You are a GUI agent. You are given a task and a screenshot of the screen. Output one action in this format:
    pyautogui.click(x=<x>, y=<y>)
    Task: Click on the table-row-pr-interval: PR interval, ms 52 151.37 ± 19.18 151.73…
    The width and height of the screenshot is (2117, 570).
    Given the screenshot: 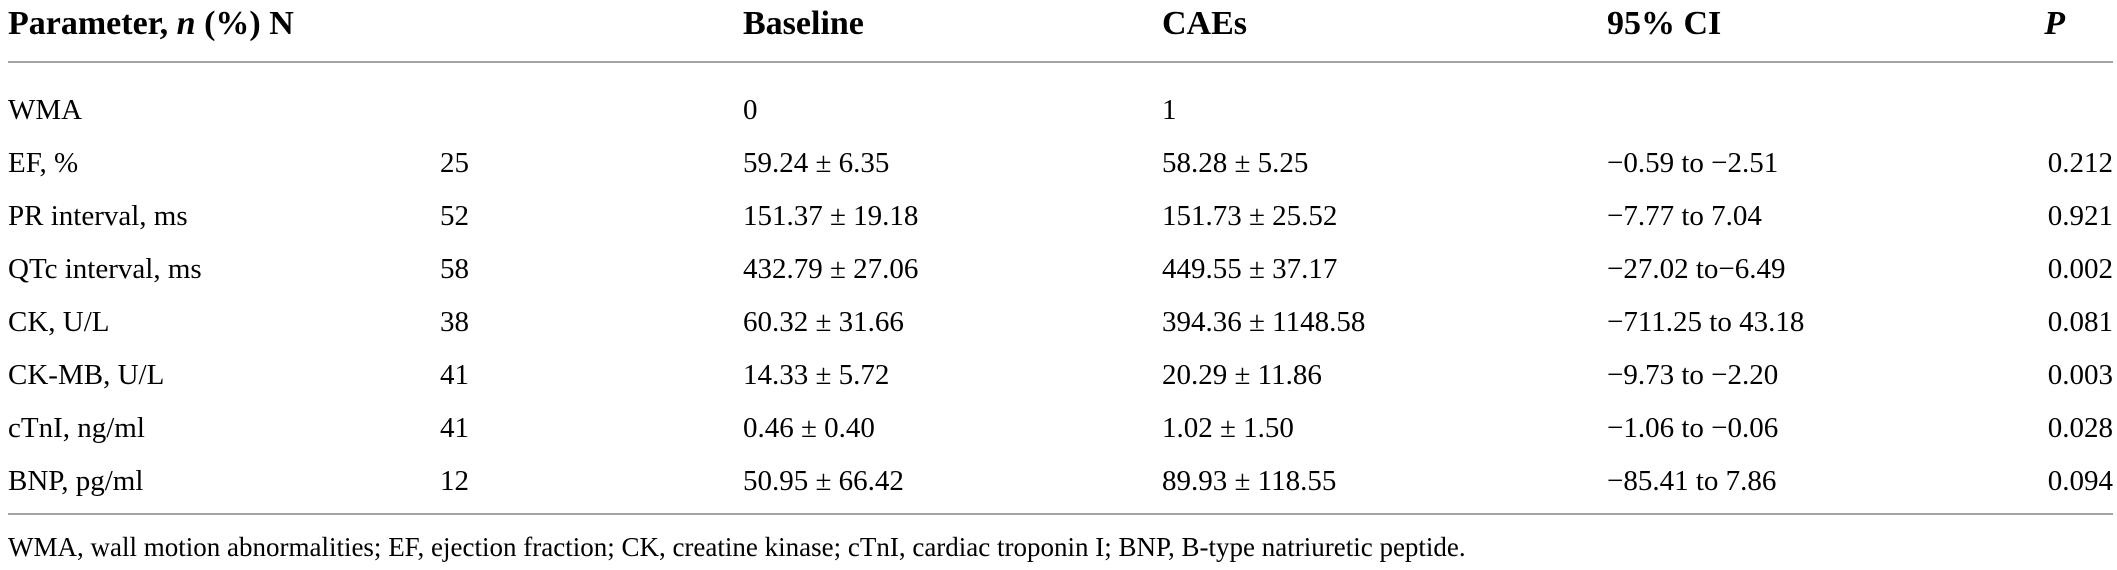 What is the action you would take?
    pyautogui.click(x=1060, y=216)
    